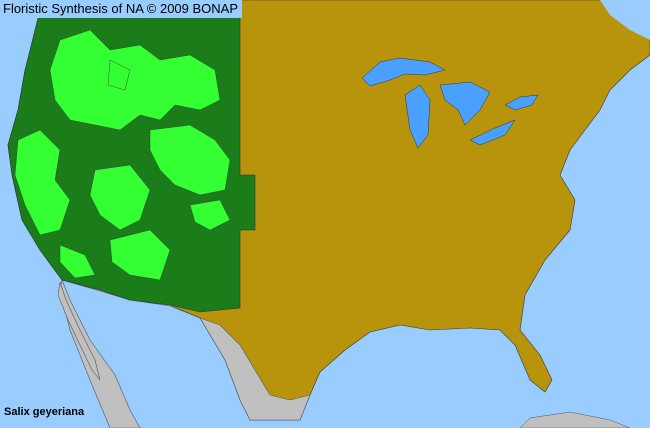 Image resolution: width=650 pixels, height=428 pixels. Describe the element at coordinates (44, 412) in the screenshot. I see `species-label: Salix geyeriana` at that location.